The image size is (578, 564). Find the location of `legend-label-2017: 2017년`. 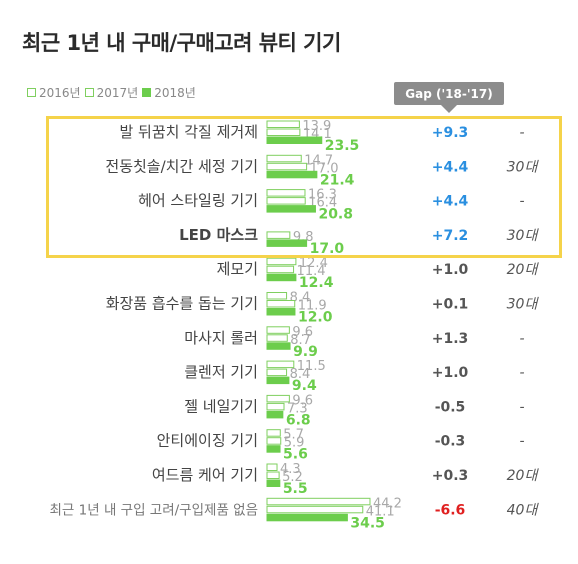

legend-label-2017: 2017년 is located at coordinates (117, 93).